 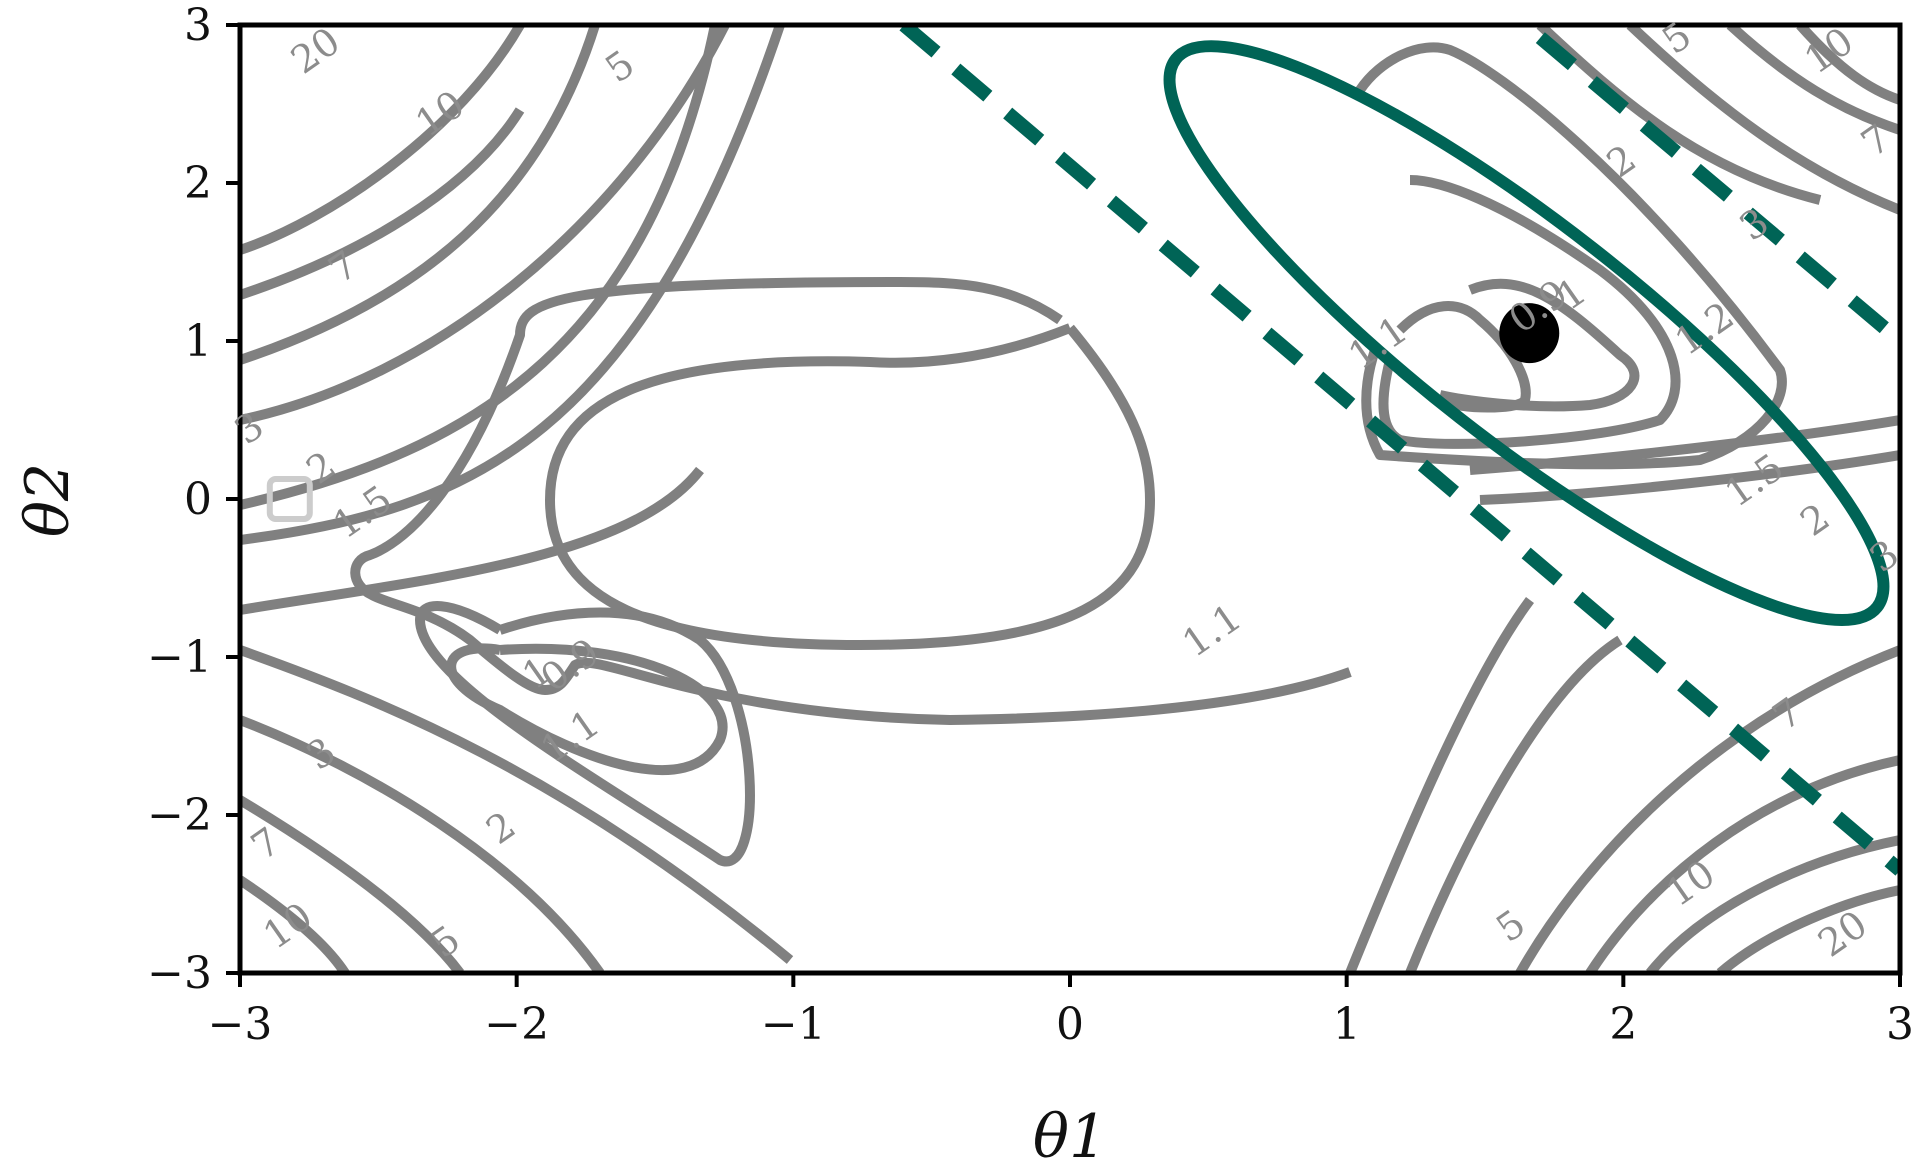 I want to click on y-tick-label: 2, so click(x=198, y=183).